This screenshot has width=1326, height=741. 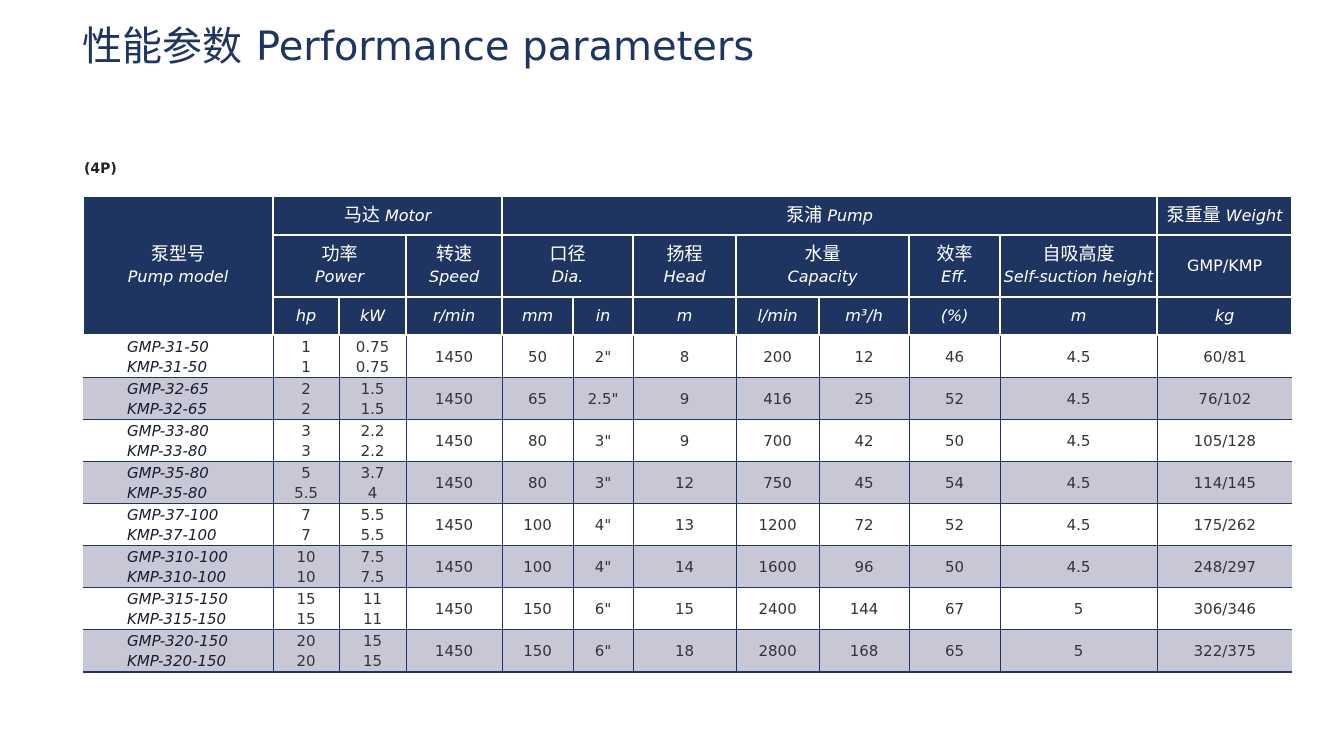 What do you see at coordinates (777, 356) in the screenshot?
I see `table-cell: 200` at bounding box center [777, 356].